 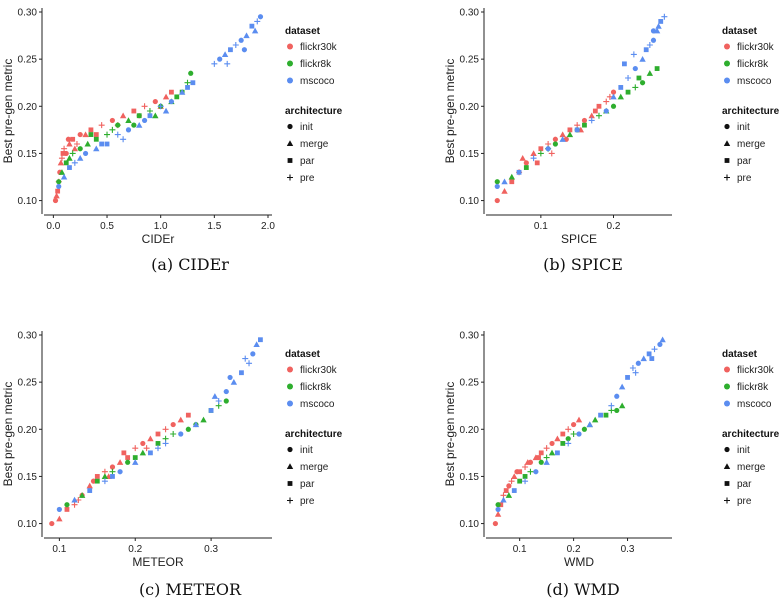 What do you see at coordinates (28, 524) in the screenshot?
I see `y-tick-label: 0.10` at bounding box center [28, 524].